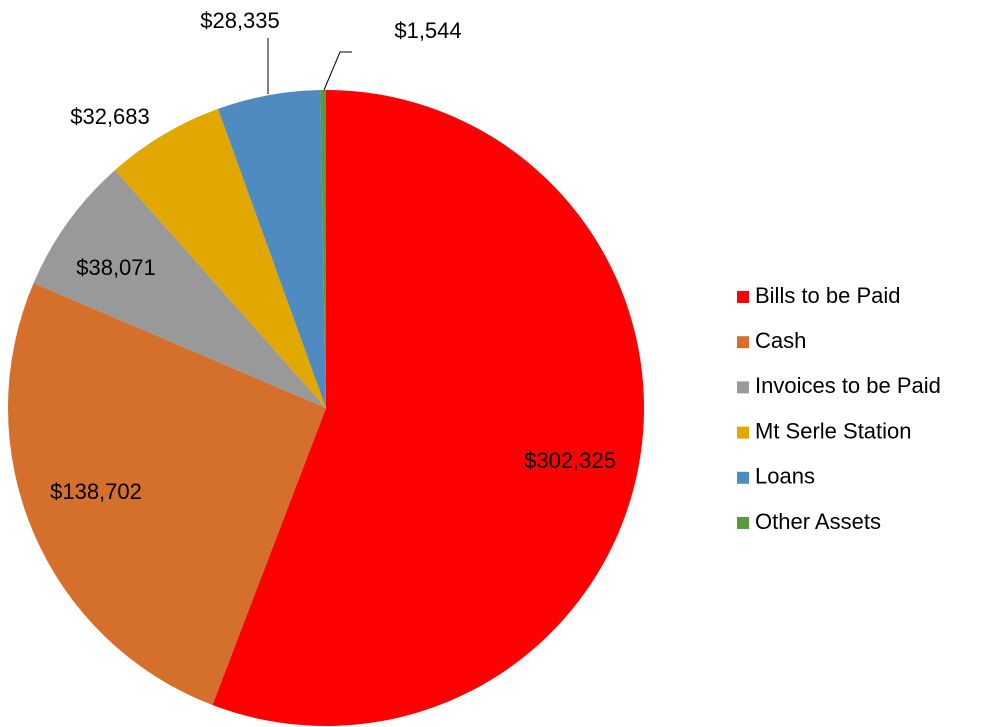 Image resolution: width=984 pixels, height=727 pixels. Describe the element at coordinates (848, 385) in the screenshot. I see `legend-label: Invoices to be Paid` at that location.